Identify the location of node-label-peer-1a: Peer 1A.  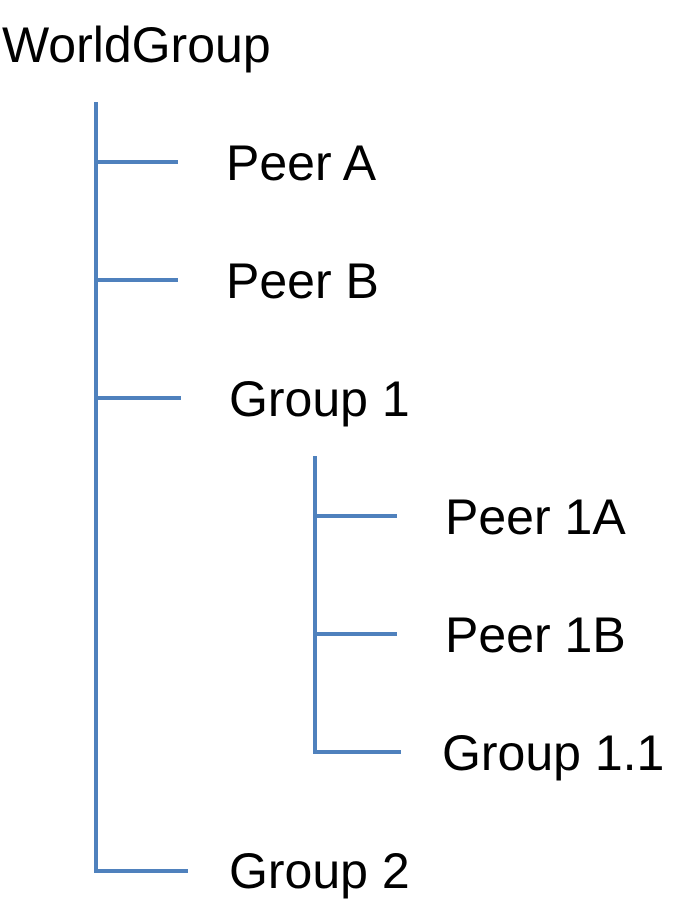
(535, 517).